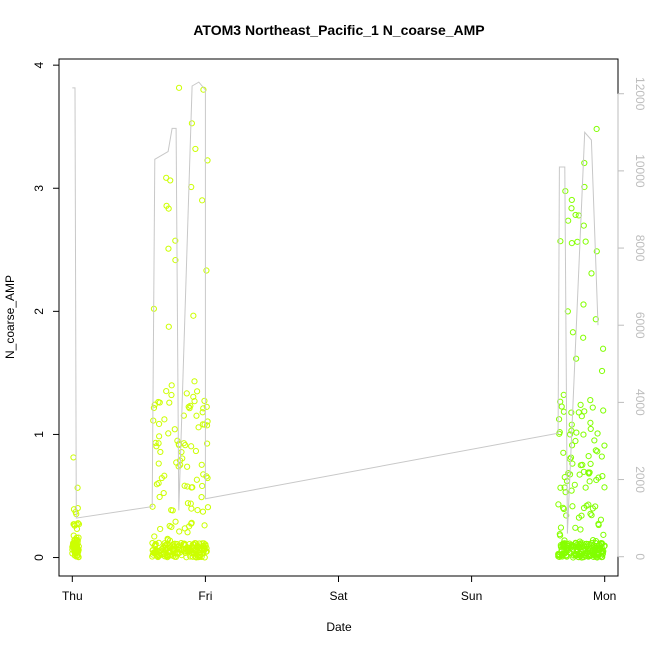 The image size is (650, 655). Describe the element at coordinates (604, 596) in the screenshot. I see `x-tick-label-mon: Mon` at that location.